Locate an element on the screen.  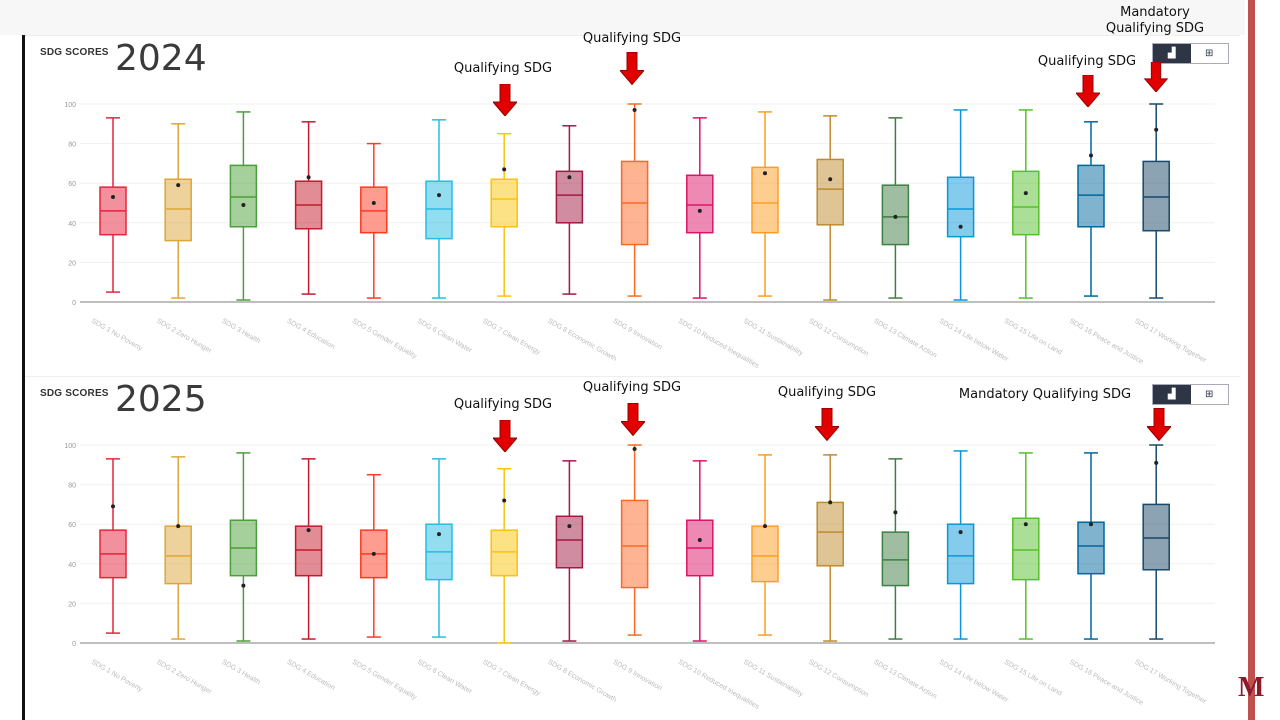
y-tick-label: 20 is located at coordinates (72, 263).